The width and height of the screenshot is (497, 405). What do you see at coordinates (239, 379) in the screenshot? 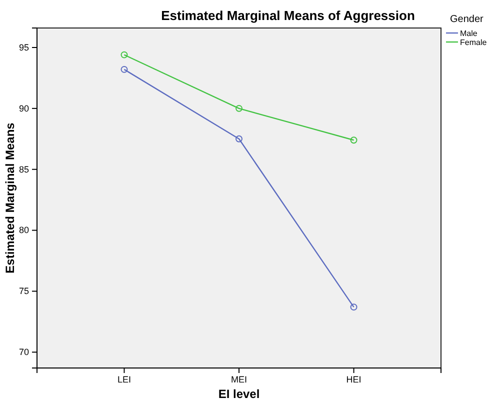
I see `x-tick-label: MEI` at bounding box center [239, 379].